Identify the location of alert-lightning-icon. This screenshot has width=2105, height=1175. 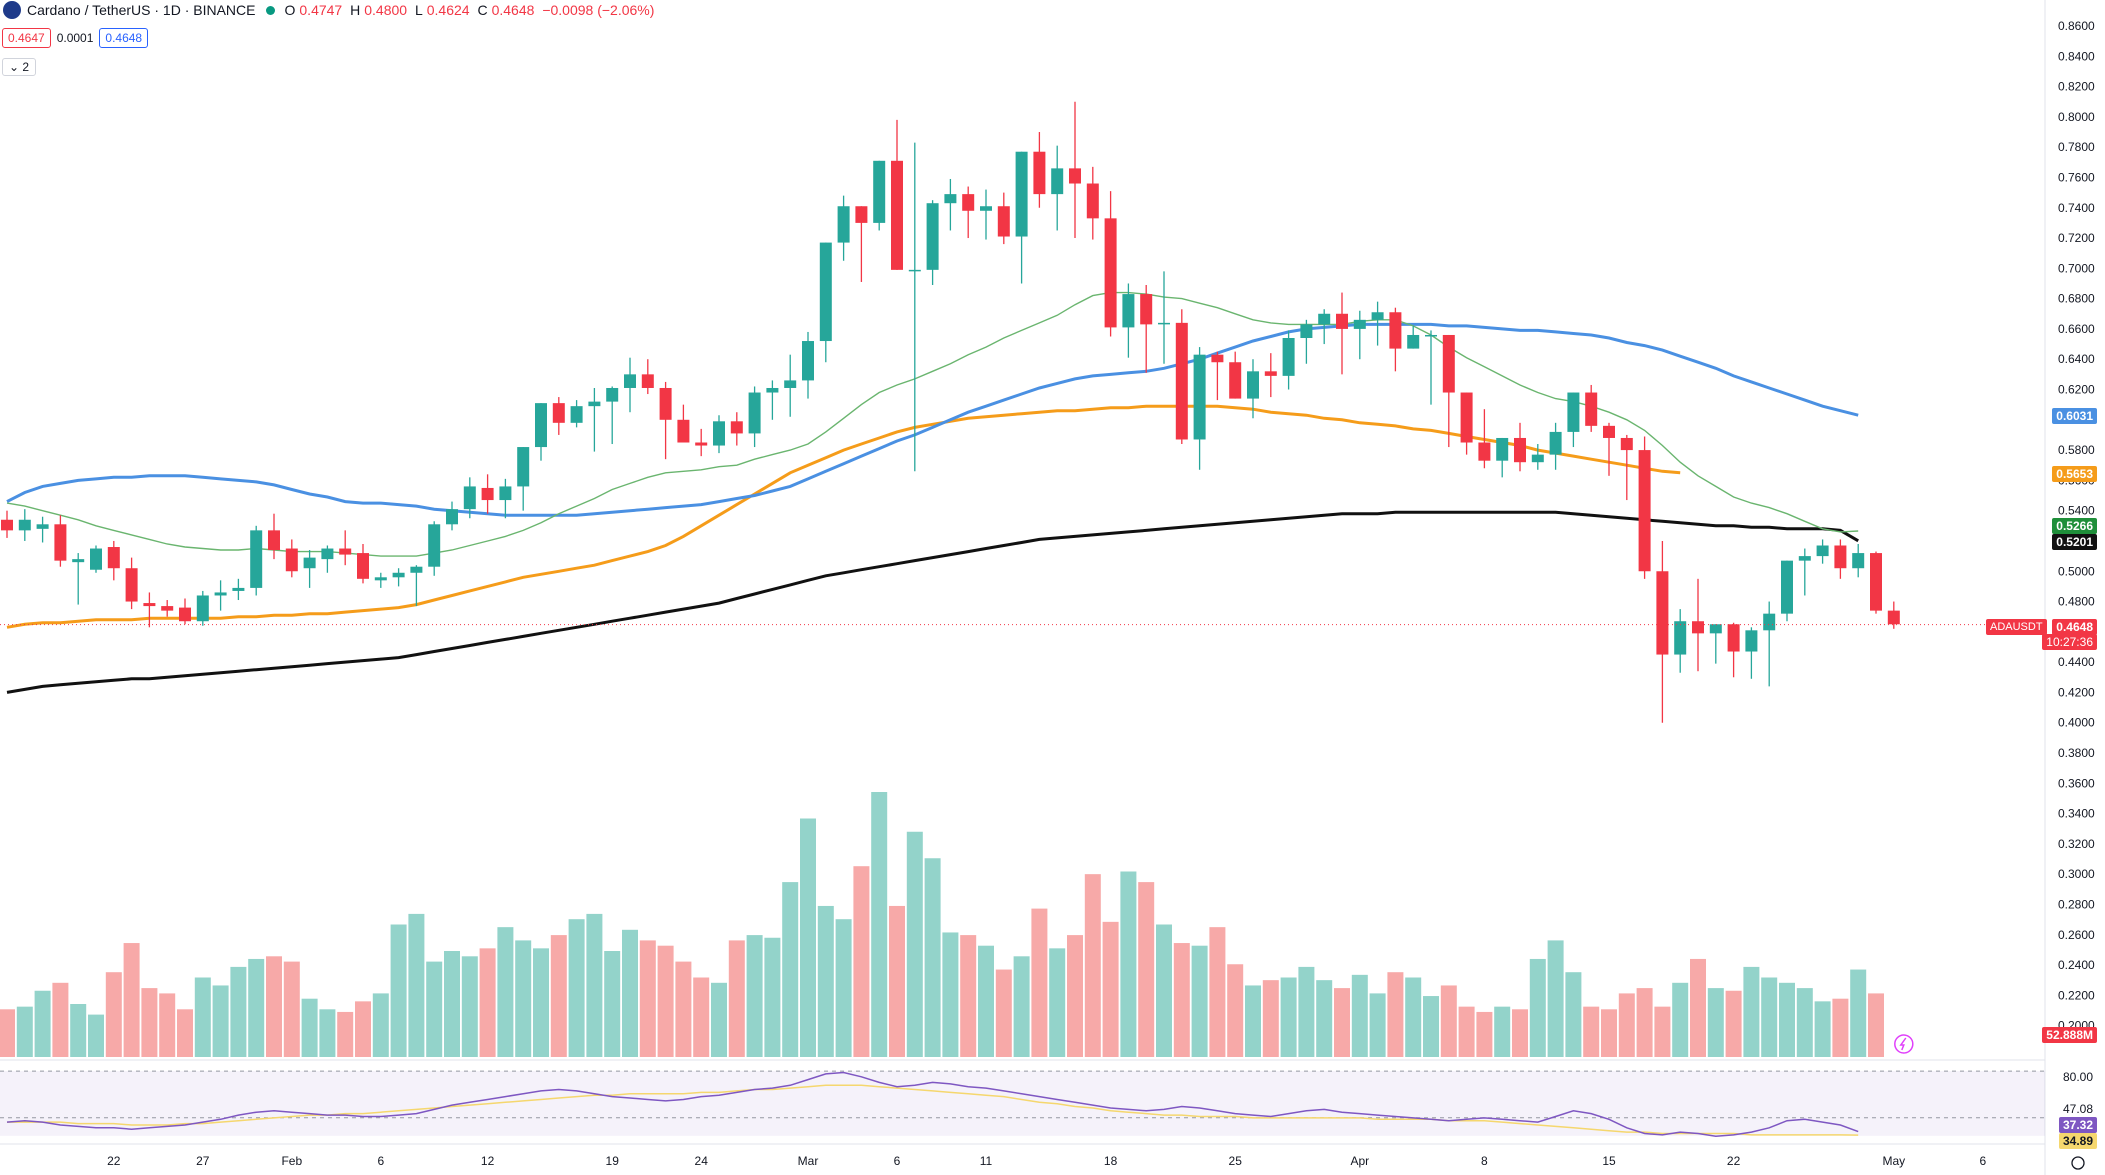
(1904, 1044).